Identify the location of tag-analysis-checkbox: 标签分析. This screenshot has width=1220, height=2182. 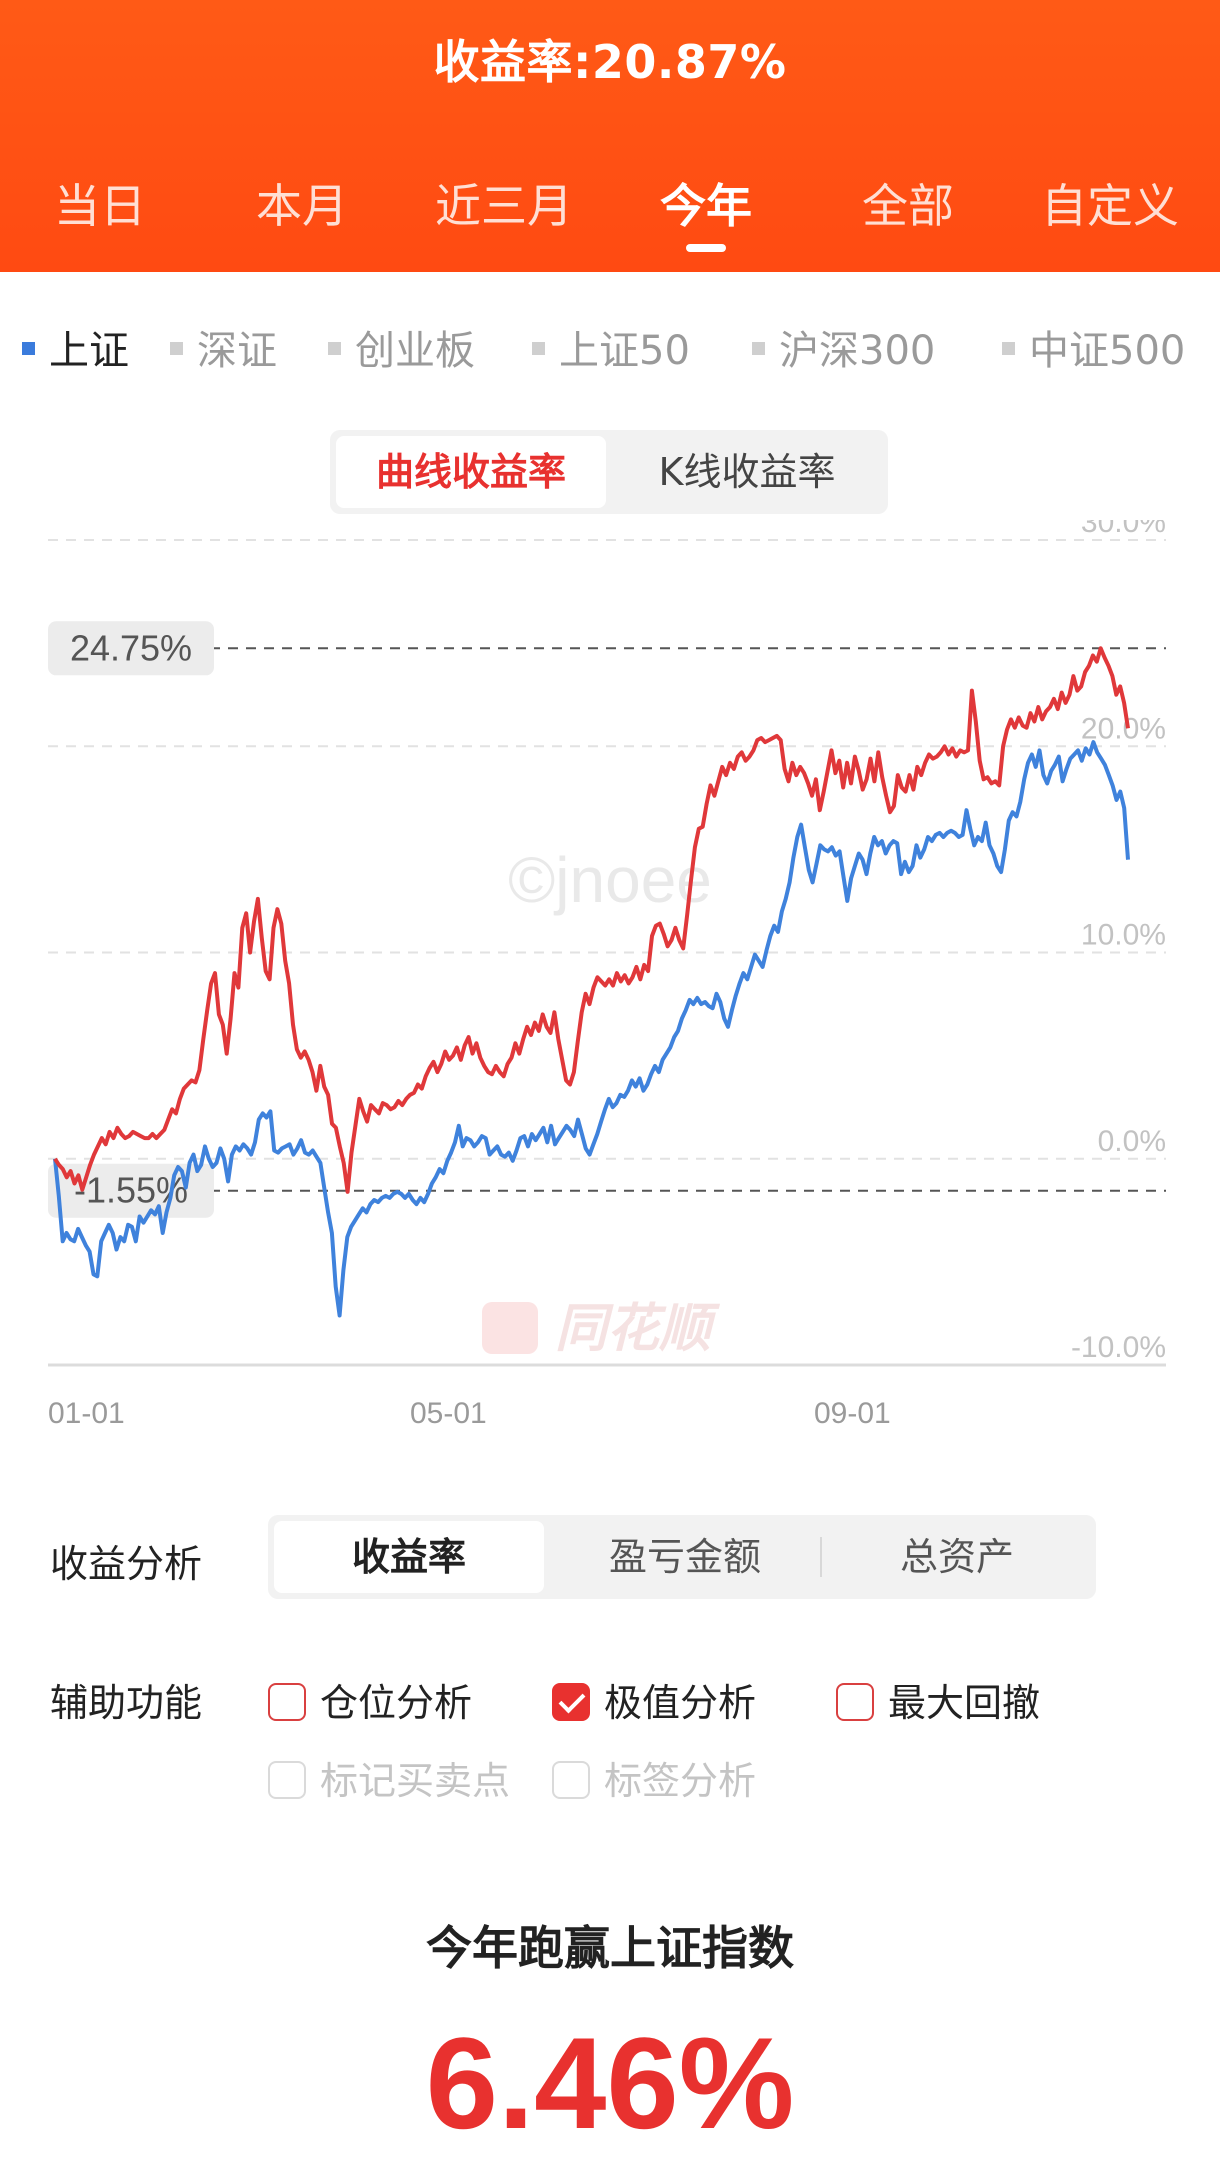
(654, 1777).